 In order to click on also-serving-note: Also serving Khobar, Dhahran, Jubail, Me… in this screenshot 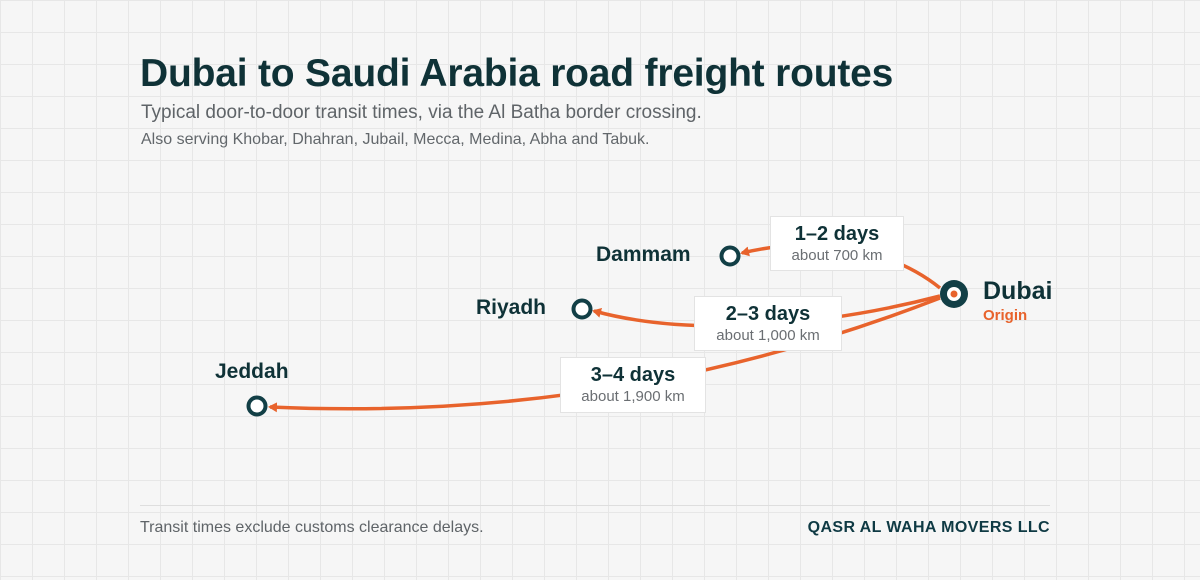, I will do `click(395, 139)`.